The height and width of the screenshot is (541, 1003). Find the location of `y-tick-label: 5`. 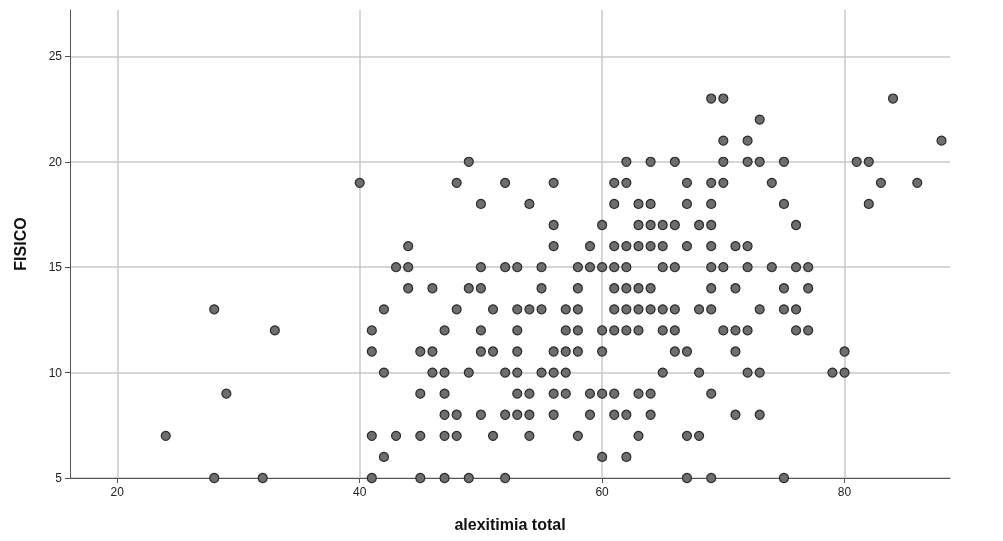

y-tick-label: 5 is located at coordinates (59, 478).